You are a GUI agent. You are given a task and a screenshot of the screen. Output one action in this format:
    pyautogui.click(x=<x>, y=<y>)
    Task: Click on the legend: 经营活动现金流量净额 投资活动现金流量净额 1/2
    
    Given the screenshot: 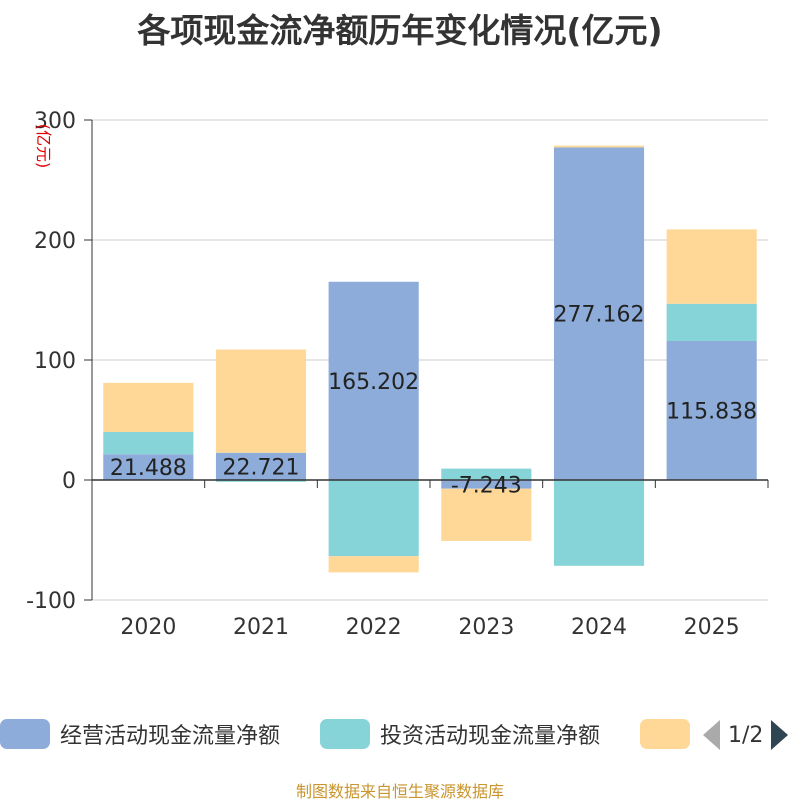 What is the action you would take?
    pyautogui.click(x=400, y=736)
    